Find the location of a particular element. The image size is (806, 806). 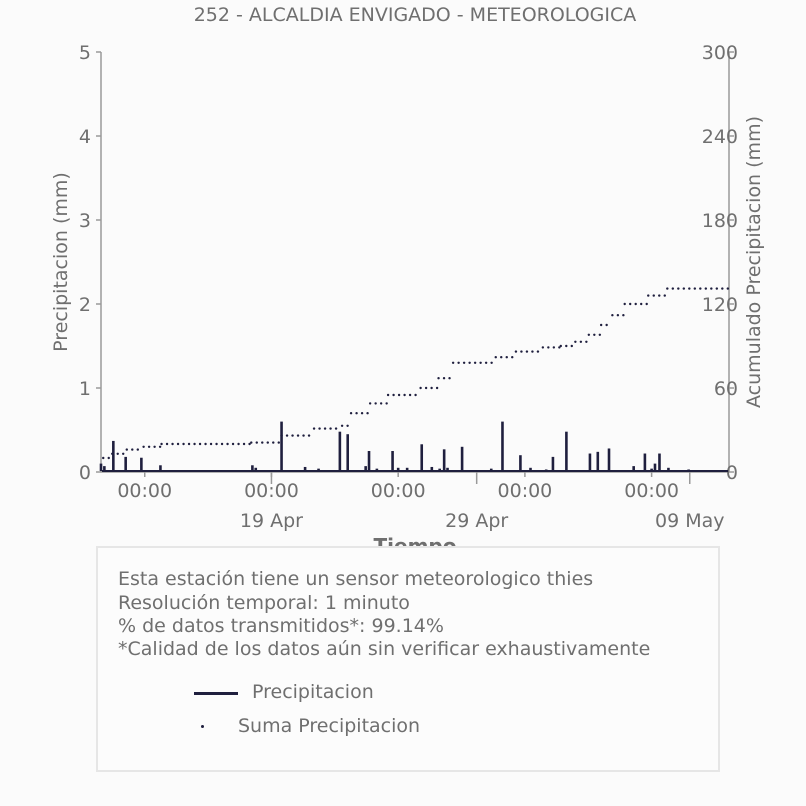

left-tick-label: 2 is located at coordinates (85, 305).